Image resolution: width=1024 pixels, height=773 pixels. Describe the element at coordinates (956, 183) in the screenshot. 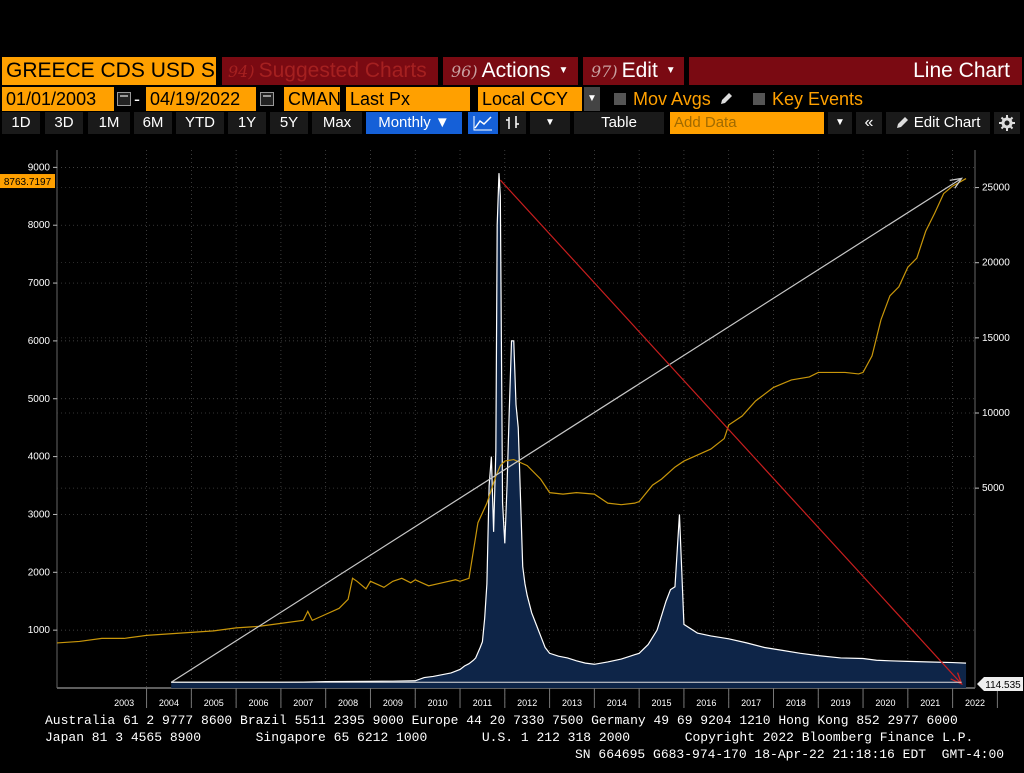

I see `trend-arrowhead-up` at that location.